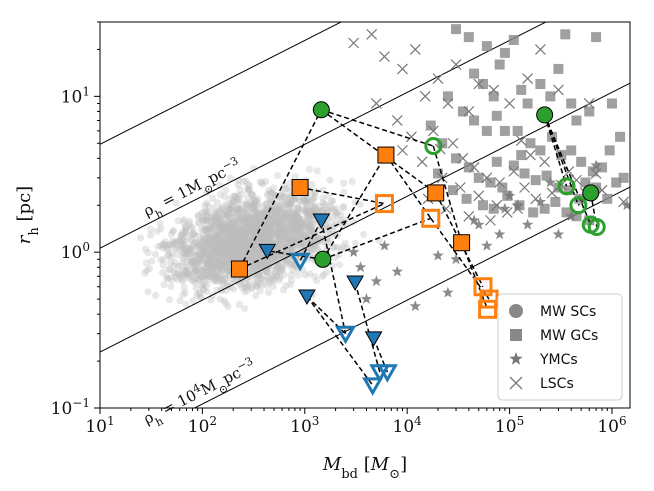 This screenshot has width=654, height=491. What do you see at coordinates (527, 224) in the screenshot?
I see `ymc-marker` at bounding box center [527, 224].